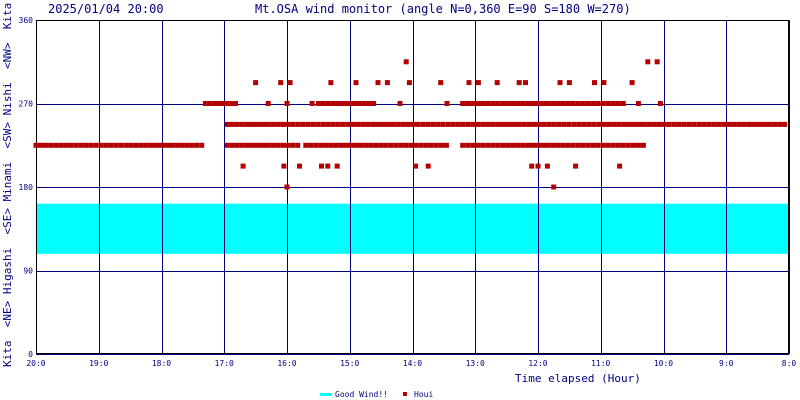 This screenshot has height=400, width=800. Describe the element at coordinates (35, 363) in the screenshot. I see `x-tick-label: 20:0` at that location.